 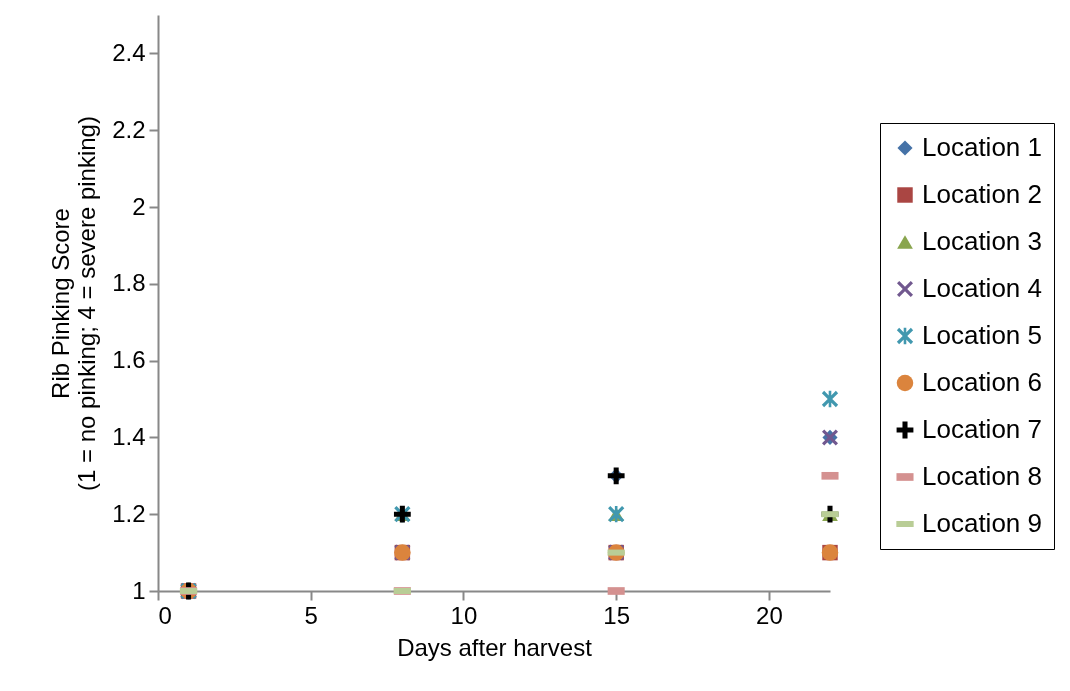 What do you see at coordinates (129, 129) in the screenshot?
I see `y-tick-label: 2.2` at bounding box center [129, 129].